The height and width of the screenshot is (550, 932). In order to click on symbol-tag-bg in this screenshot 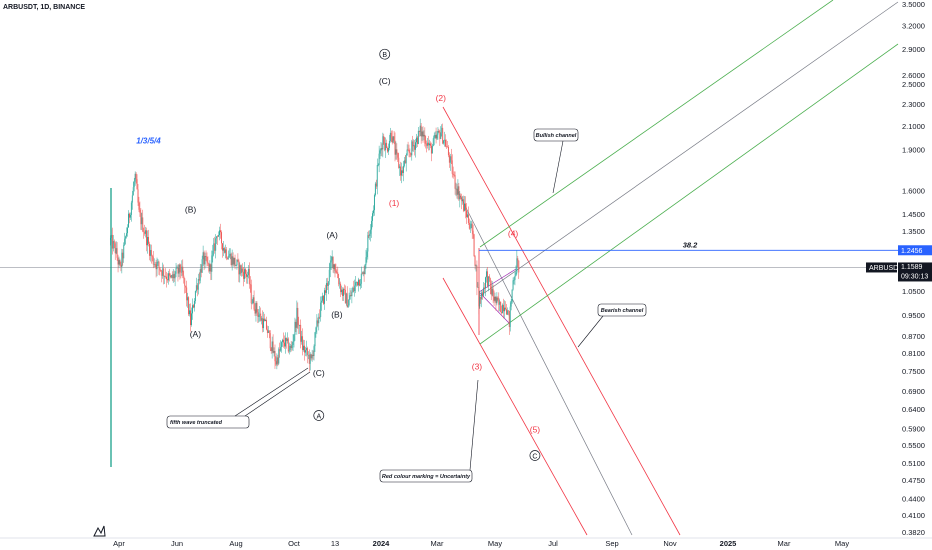, I will do `click(881, 267)`.